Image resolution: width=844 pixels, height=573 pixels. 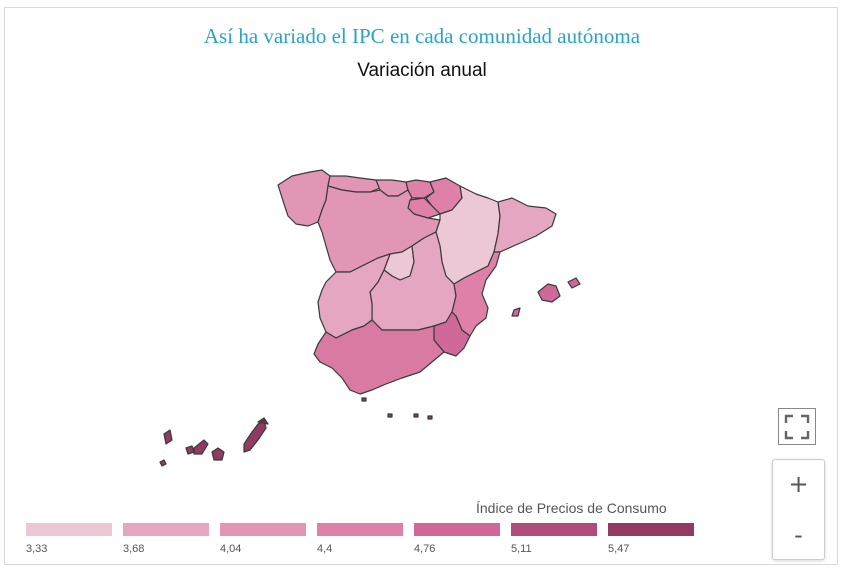 What do you see at coordinates (422, 70) in the screenshot?
I see `map-subtitle: Variación anual` at bounding box center [422, 70].